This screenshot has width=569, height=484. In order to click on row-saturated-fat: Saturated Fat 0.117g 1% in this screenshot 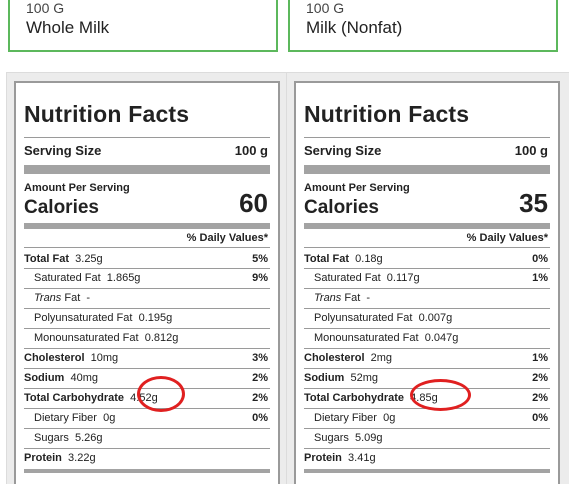, I will do `click(427, 279)`.